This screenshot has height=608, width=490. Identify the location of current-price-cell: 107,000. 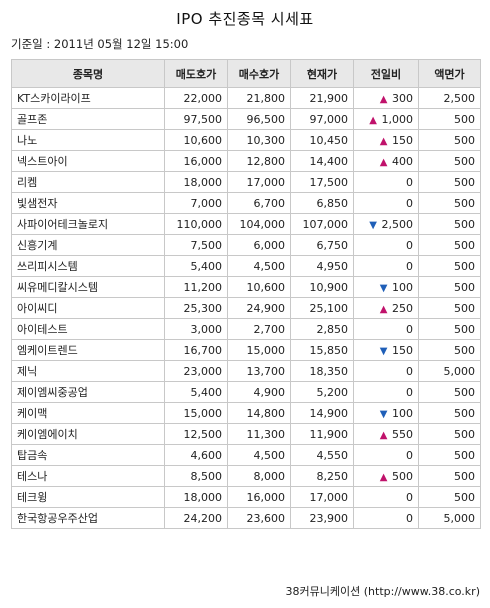
(322, 224).